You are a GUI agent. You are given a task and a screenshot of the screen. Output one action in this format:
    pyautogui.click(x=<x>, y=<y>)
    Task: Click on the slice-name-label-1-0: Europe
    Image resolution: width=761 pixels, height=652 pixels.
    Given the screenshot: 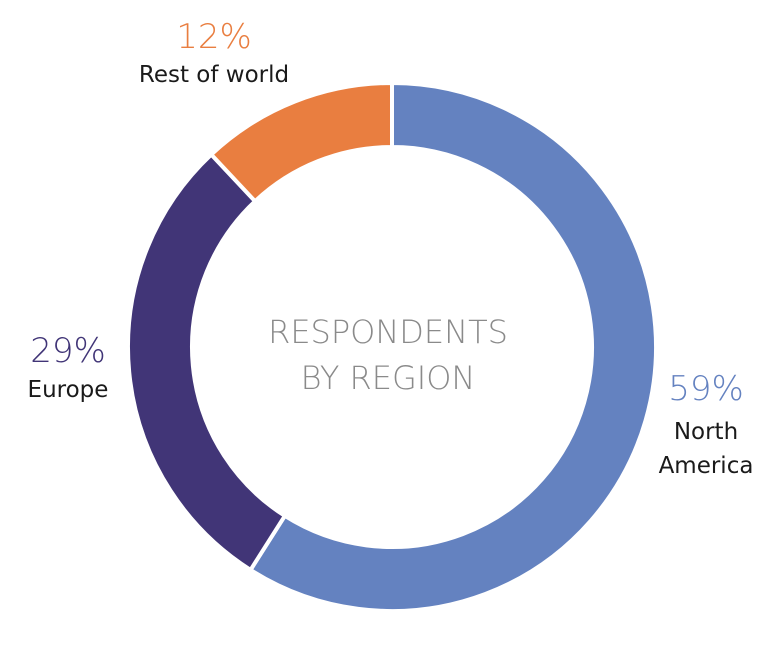 What is the action you would take?
    pyautogui.click(x=68, y=390)
    